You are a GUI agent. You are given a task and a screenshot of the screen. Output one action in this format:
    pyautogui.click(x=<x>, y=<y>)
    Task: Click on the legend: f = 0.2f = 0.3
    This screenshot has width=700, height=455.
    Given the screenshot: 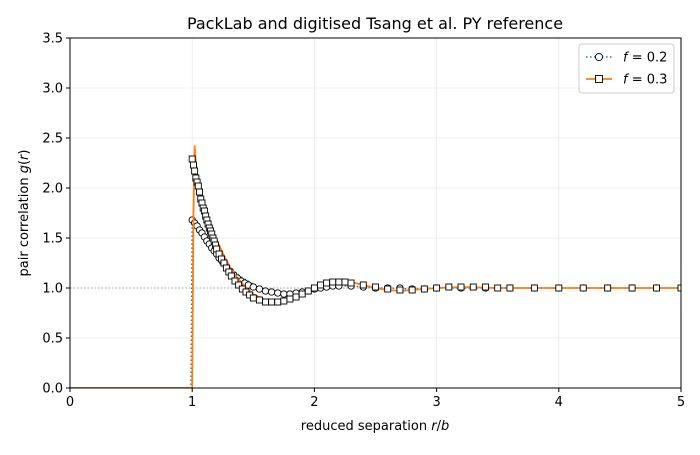 What is the action you would take?
    pyautogui.click(x=626, y=68)
    